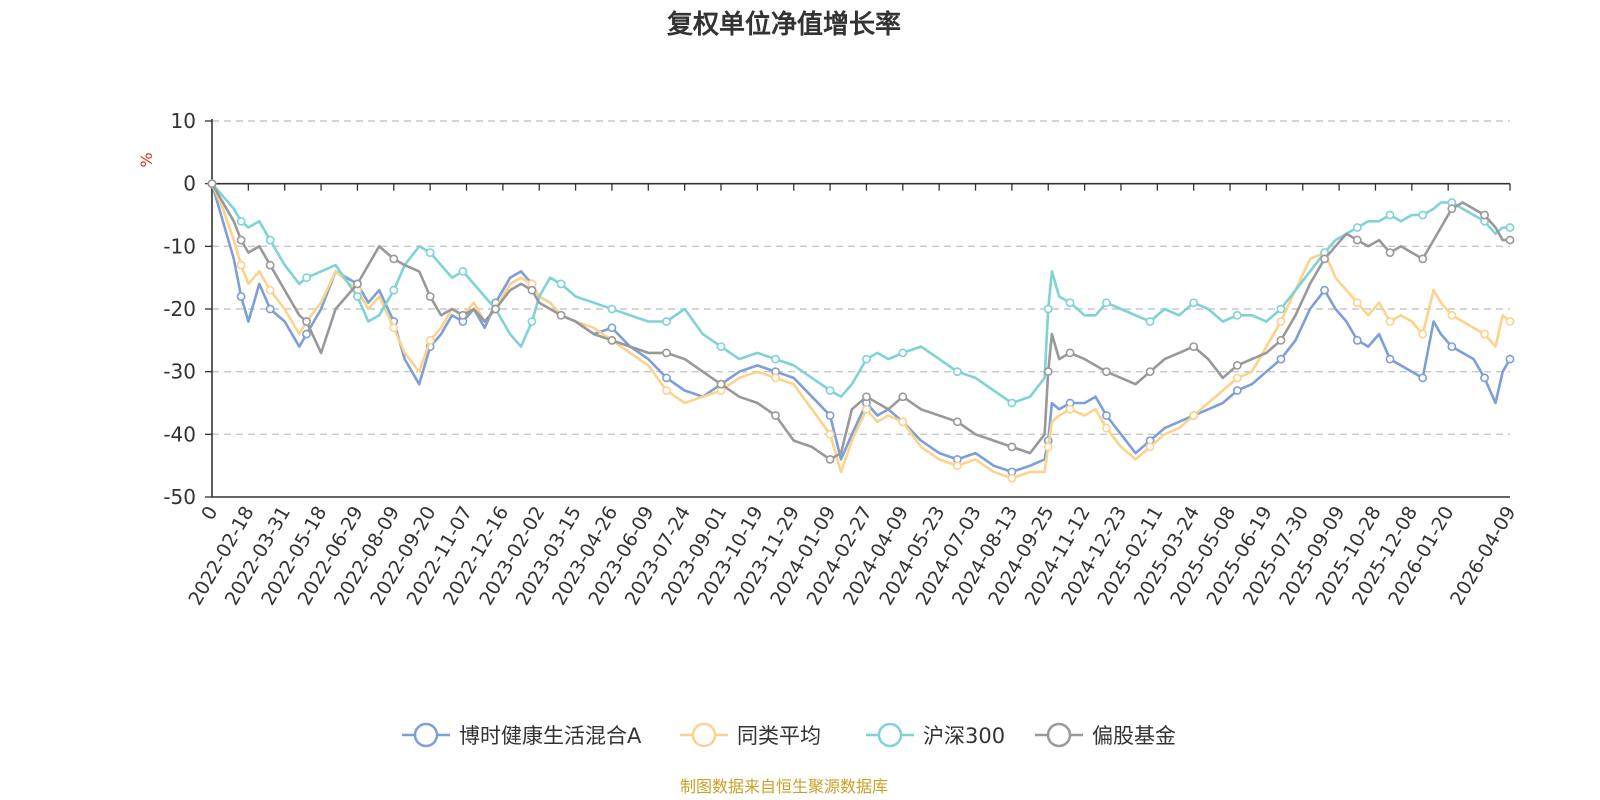  I want to click on legend: 博时健康生活混合A 同类平均 沪深300 偏股基金, so click(789, 735).